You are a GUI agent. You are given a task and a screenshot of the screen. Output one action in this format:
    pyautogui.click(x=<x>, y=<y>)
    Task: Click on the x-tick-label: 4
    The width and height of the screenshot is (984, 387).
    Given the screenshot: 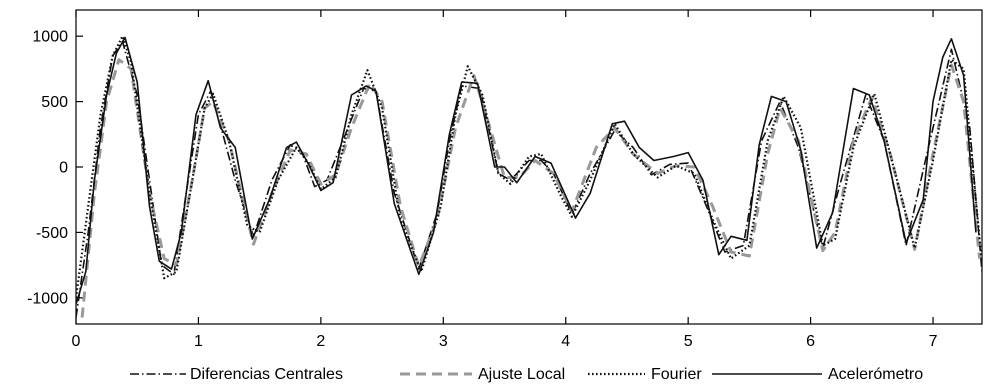 What is the action you would take?
    pyautogui.click(x=565, y=341)
    